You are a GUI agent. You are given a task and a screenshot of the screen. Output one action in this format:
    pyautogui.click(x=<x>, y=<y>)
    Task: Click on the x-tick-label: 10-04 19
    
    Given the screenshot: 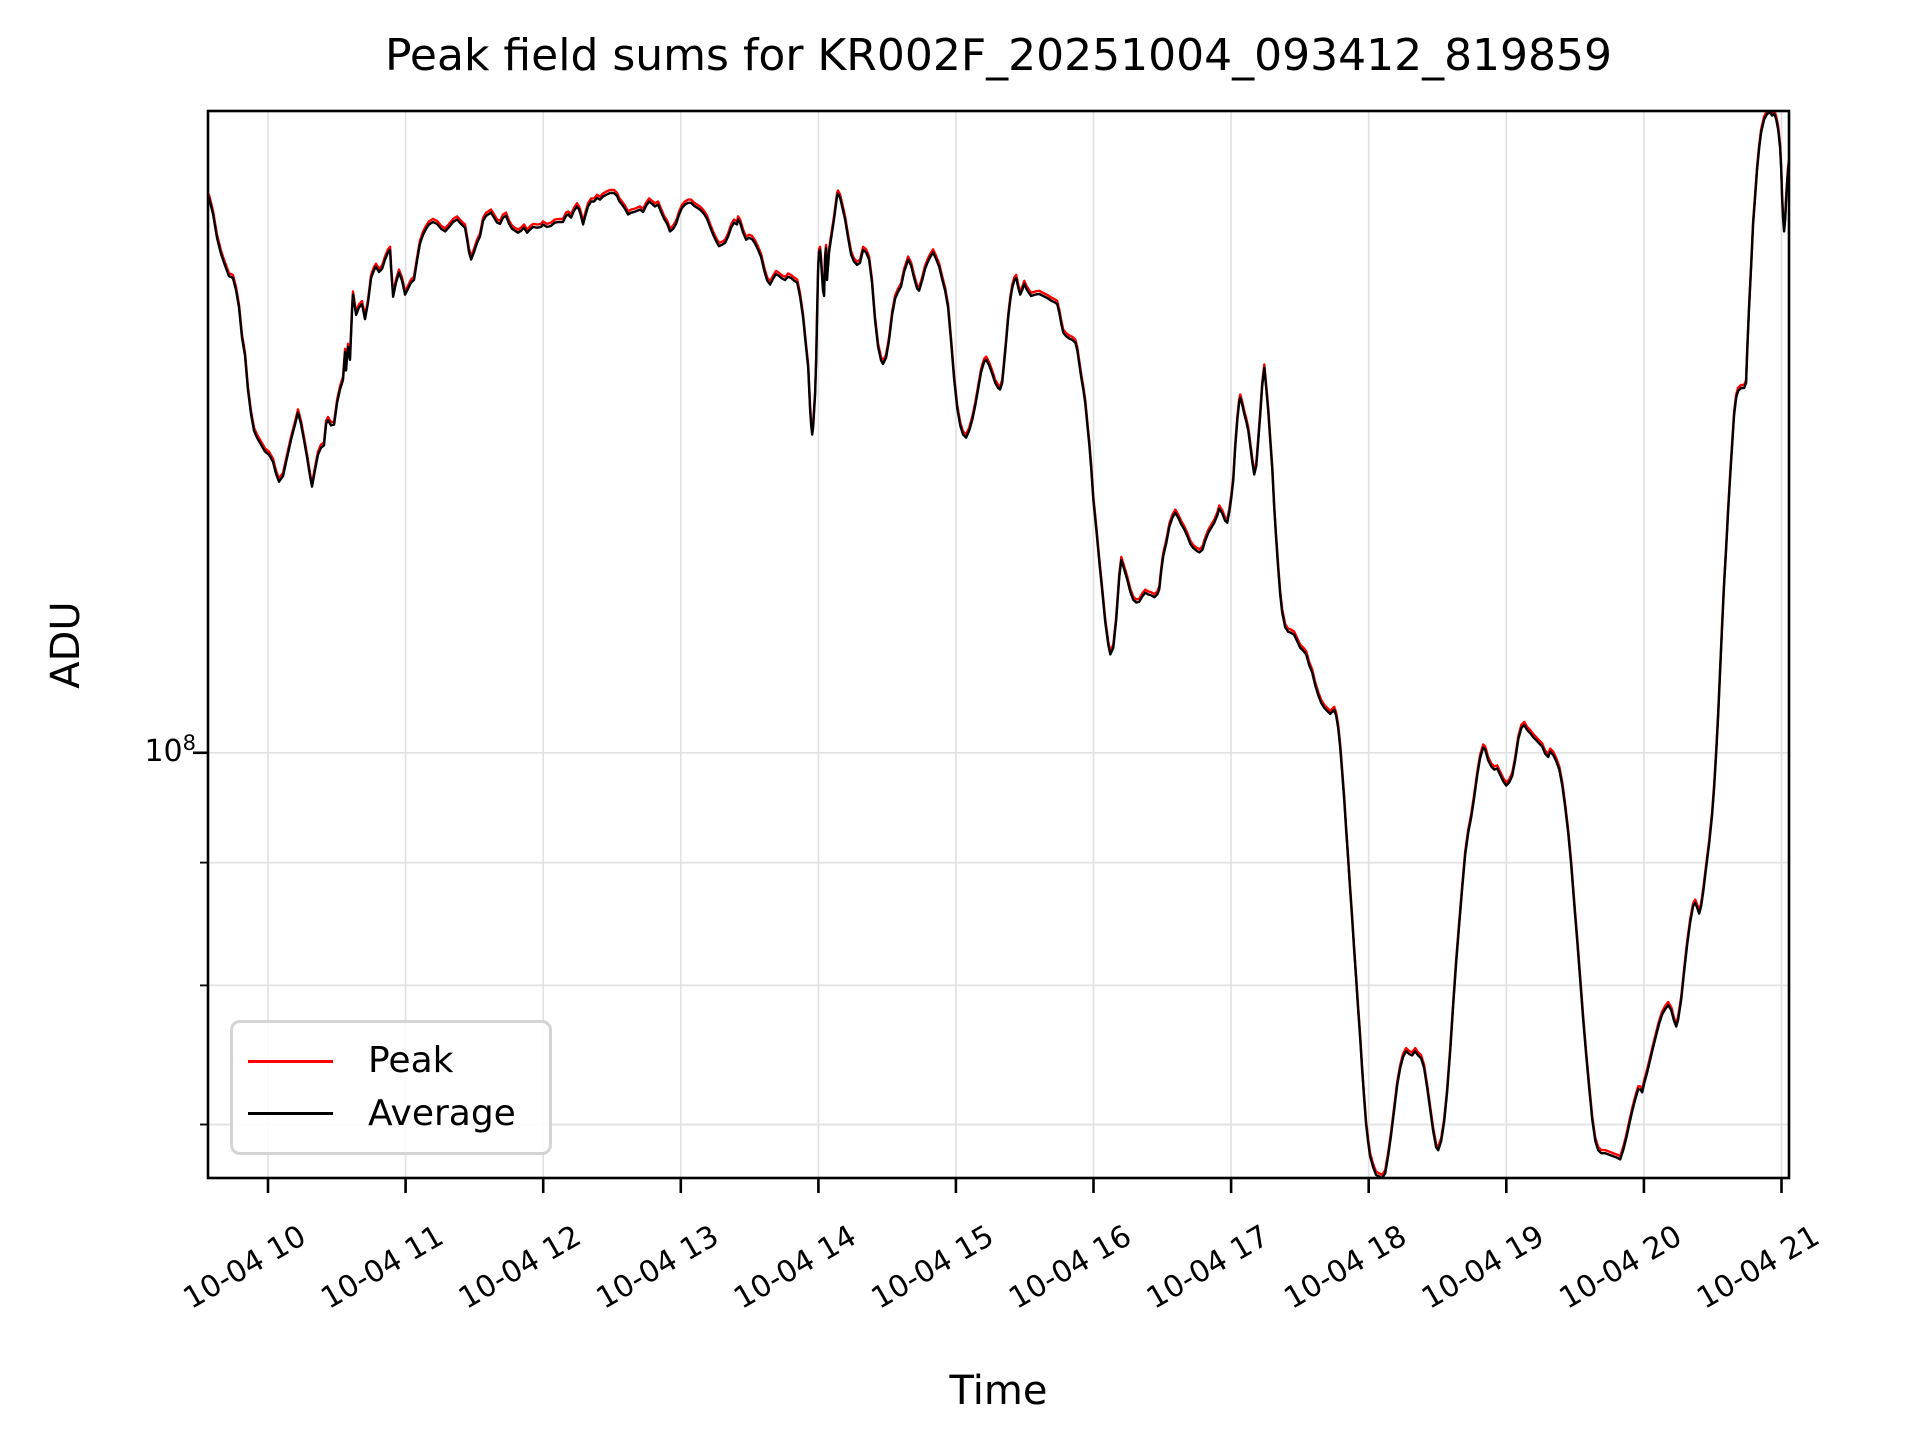 What is the action you would take?
    pyautogui.click(x=1483, y=1268)
    